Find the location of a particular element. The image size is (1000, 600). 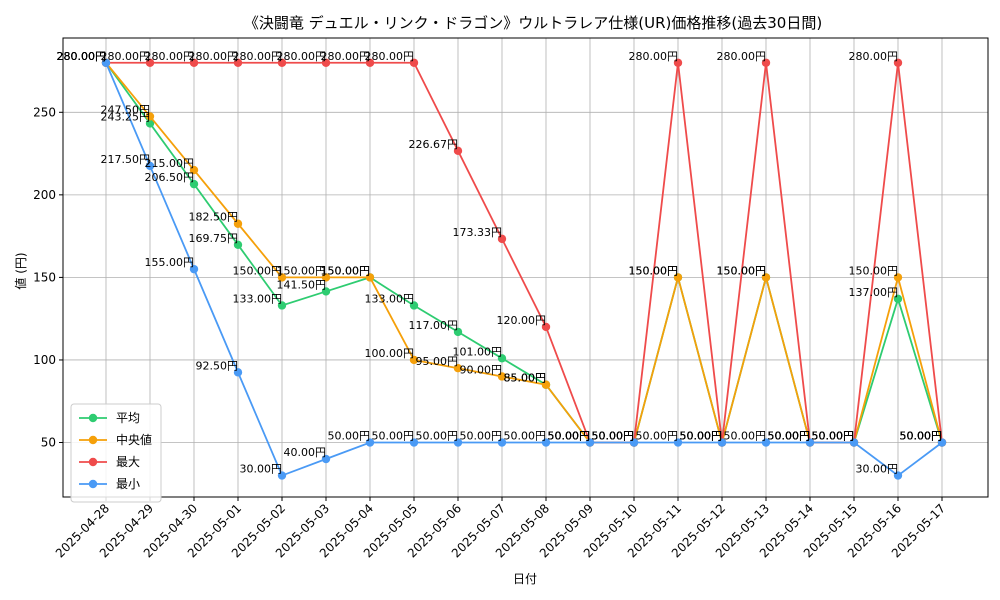

y-tick-label: 100 is located at coordinates (44, 360).